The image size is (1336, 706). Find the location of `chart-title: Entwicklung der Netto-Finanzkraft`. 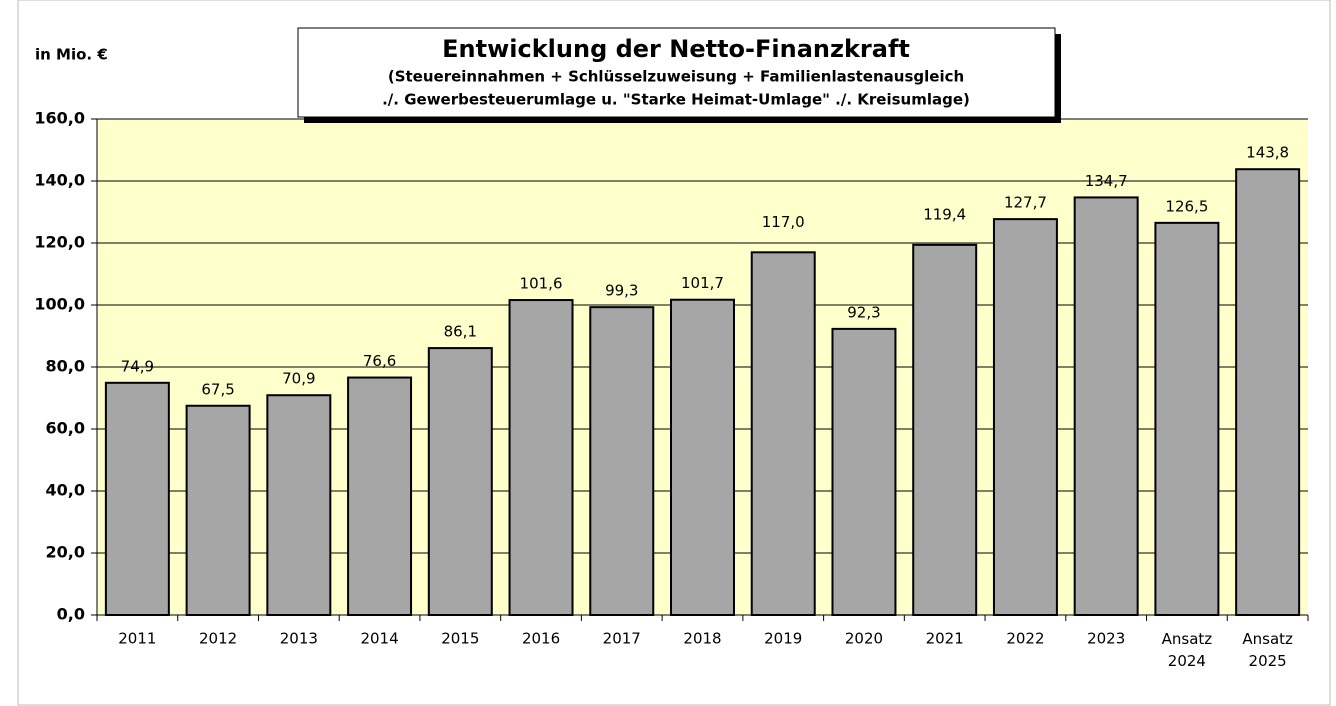

chart-title: Entwicklung der Netto-Finanzkraft is located at coordinates (676, 49).